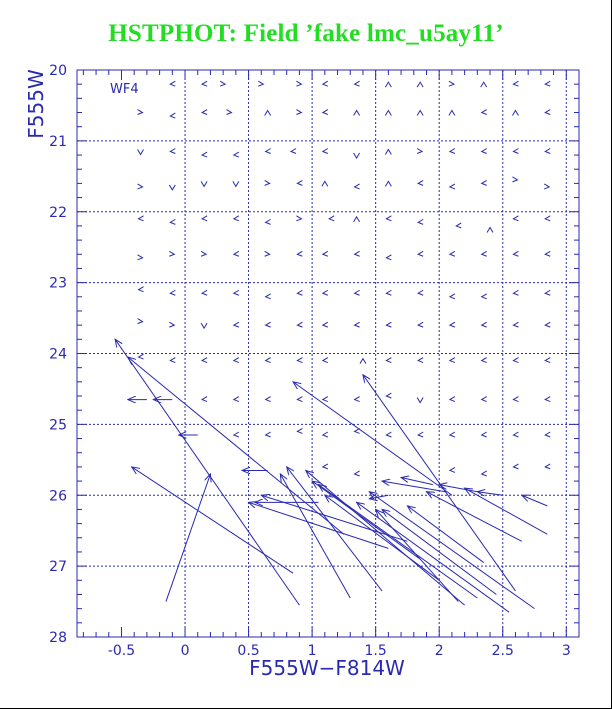 This screenshot has width=612, height=709. I want to click on x-tick-label: -0.5, so click(121, 651).